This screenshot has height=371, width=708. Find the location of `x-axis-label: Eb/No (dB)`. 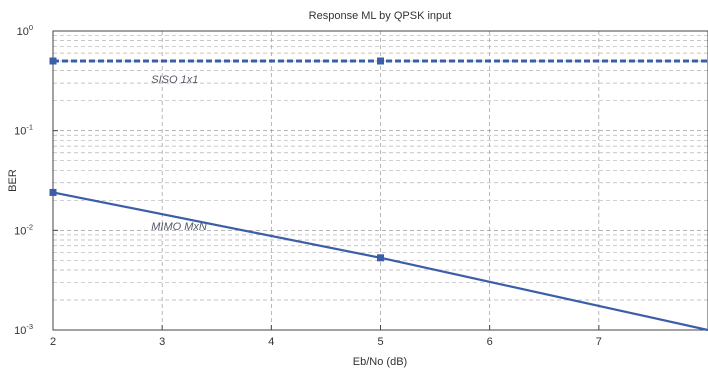

x-axis-label: Eb/No (dB) is located at coordinates (380, 362).